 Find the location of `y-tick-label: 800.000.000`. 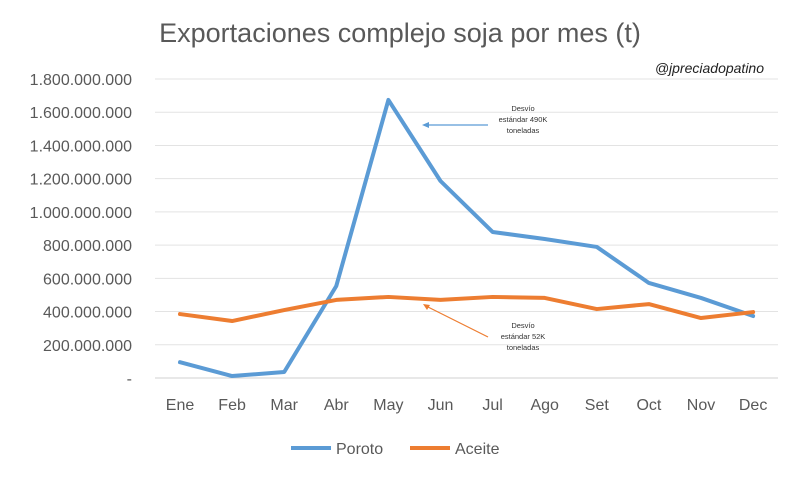

y-tick-label: 800.000.000 is located at coordinates (87, 246).